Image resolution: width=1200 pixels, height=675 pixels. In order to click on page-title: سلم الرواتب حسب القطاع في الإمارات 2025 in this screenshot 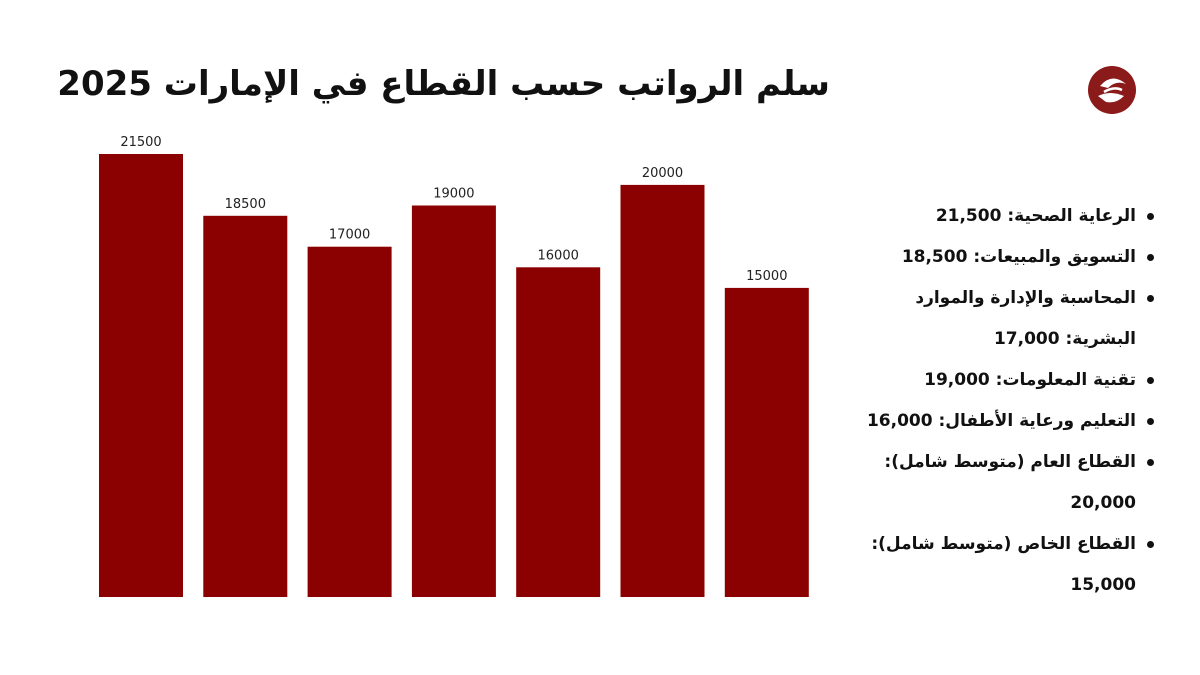, I will do `click(443, 84)`.